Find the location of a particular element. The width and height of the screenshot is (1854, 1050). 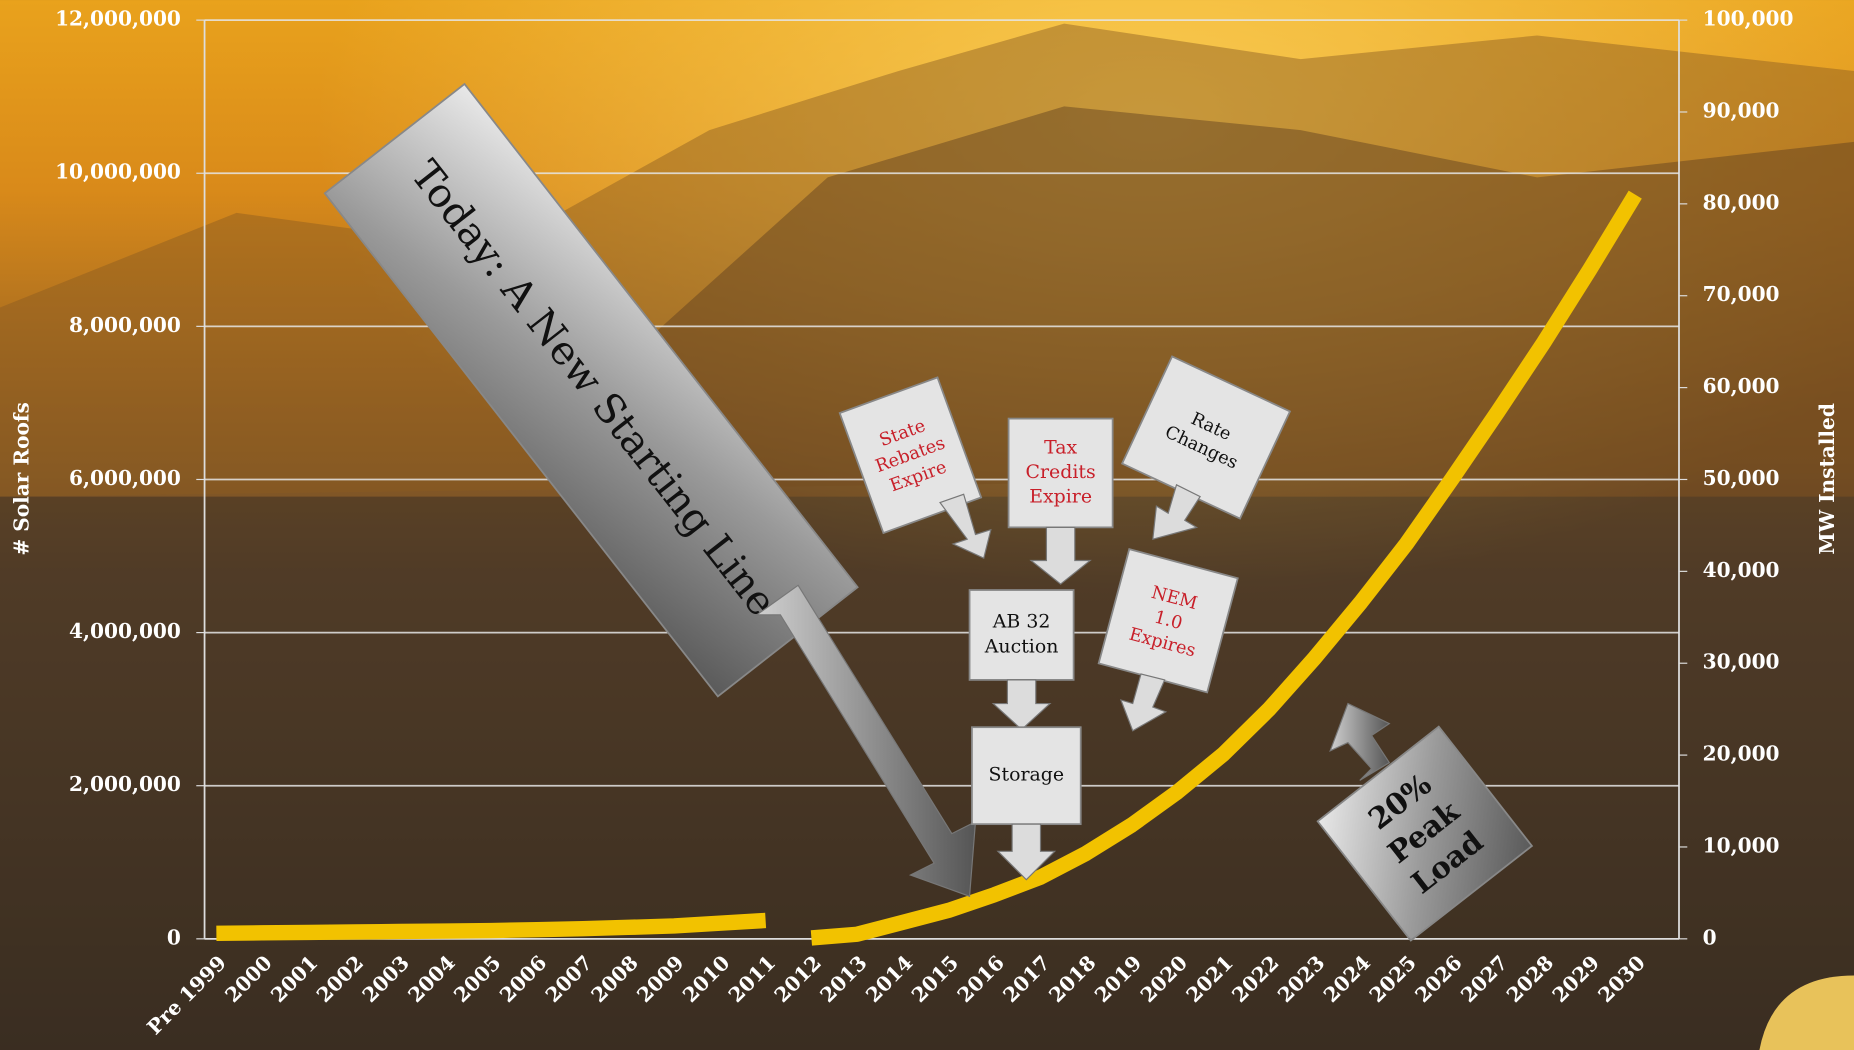

annotation: Tax Credits Expire is located at coordinates (1060, 473).